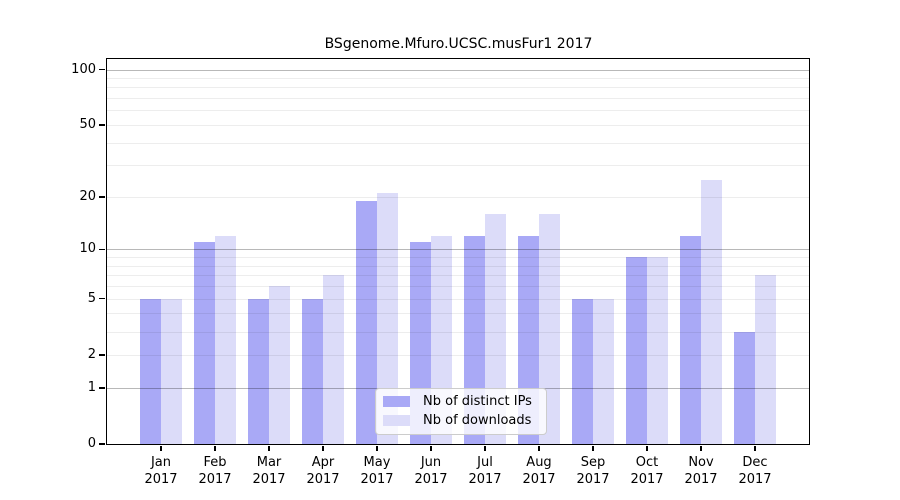 This screenshot has width=900, height=500. What do you see at coordinates (593, 448) in the screenshot?
I see `x-tick-sep` at bounding box center [593, 448].